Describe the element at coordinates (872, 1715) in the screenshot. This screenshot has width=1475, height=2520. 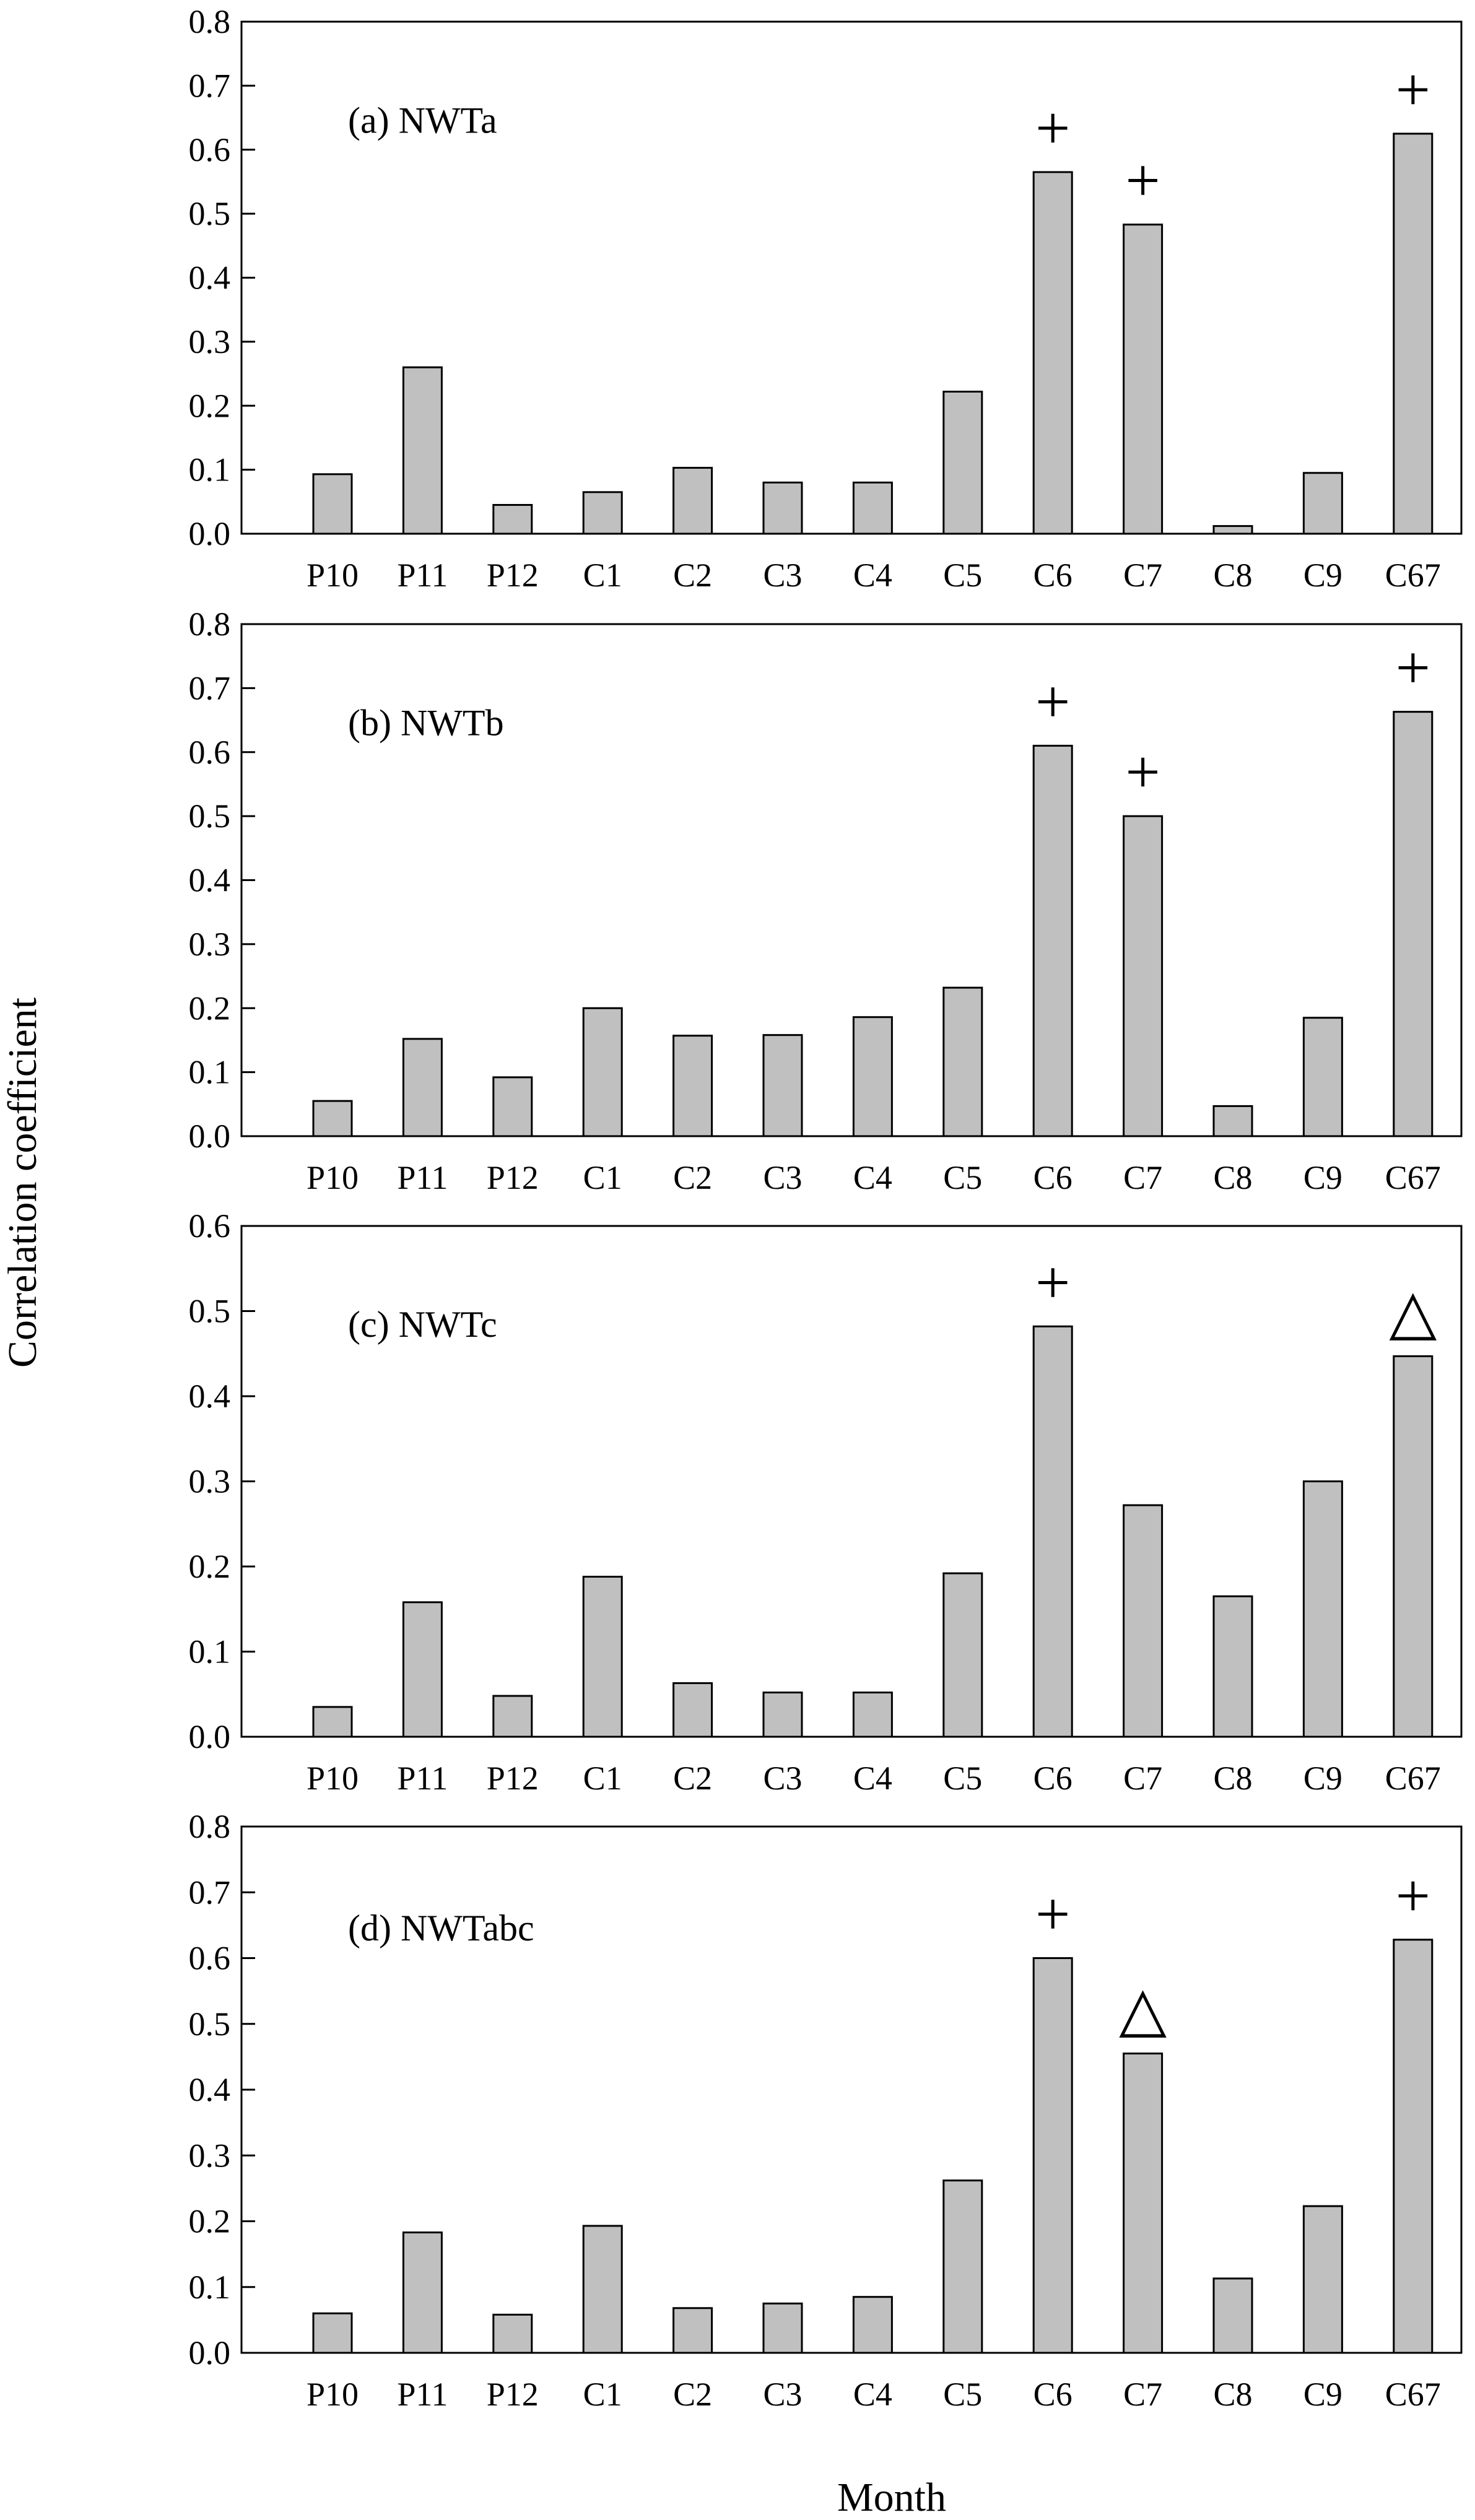
I see `bar-c4` at that location.